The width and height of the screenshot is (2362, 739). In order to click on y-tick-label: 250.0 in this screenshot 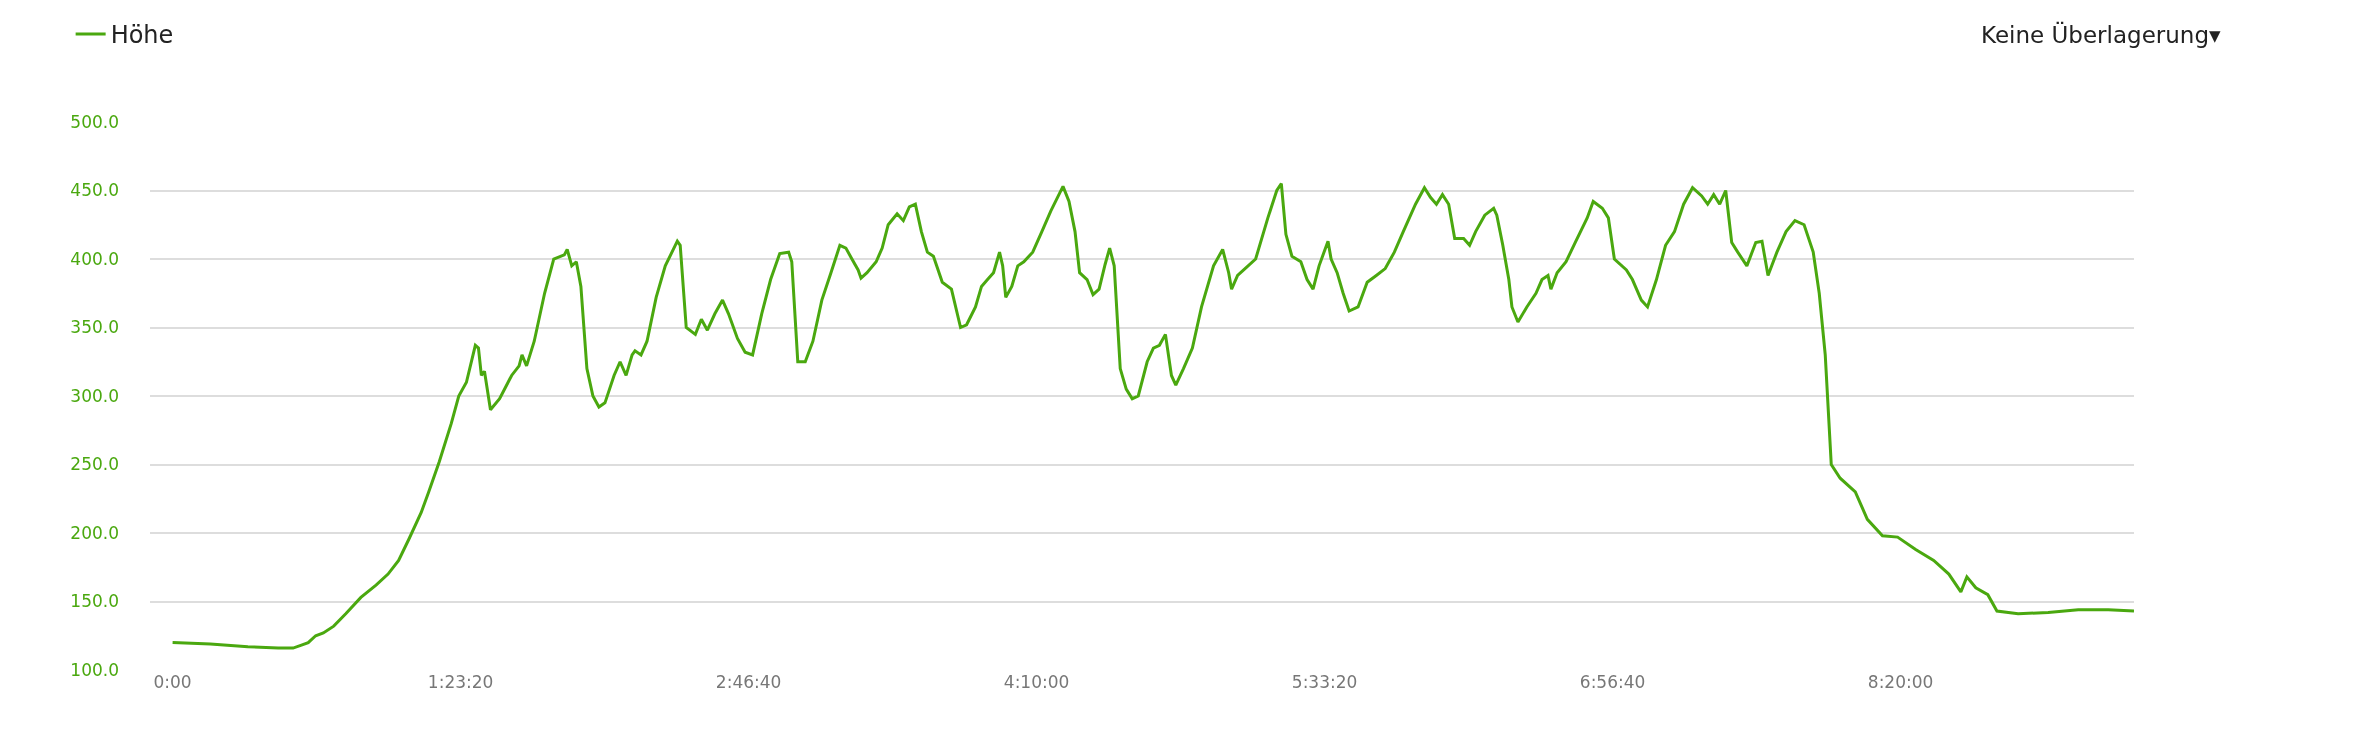, I will do `click(94, 464)`.